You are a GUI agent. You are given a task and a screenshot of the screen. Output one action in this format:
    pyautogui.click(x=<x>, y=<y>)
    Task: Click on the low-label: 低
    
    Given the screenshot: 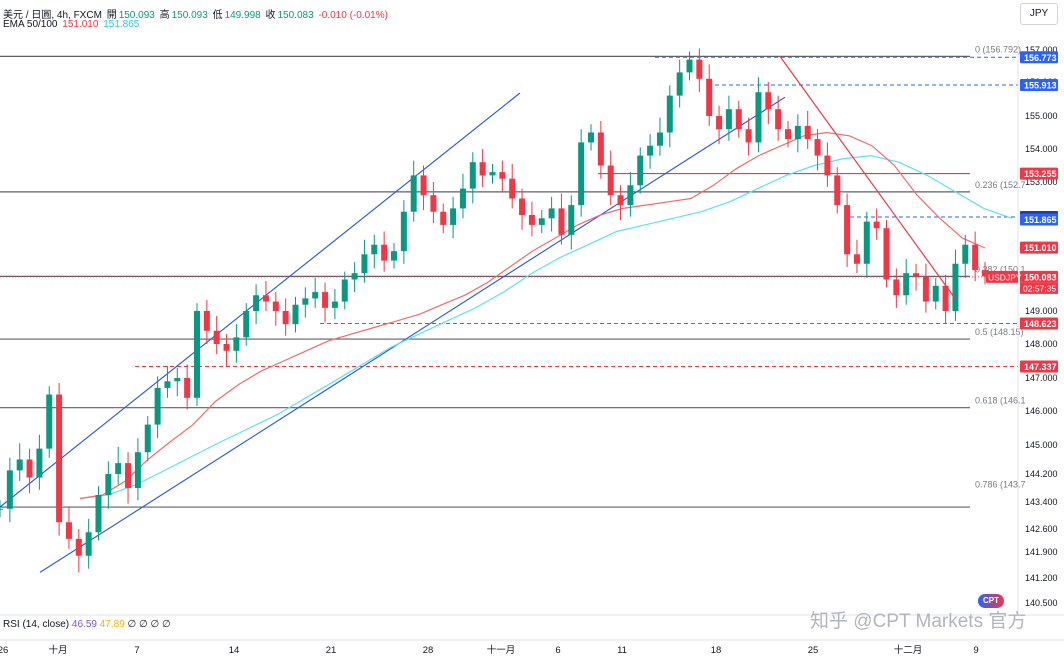 What is the action you would take?
    pyautogui.click(x=217, y=15)
    